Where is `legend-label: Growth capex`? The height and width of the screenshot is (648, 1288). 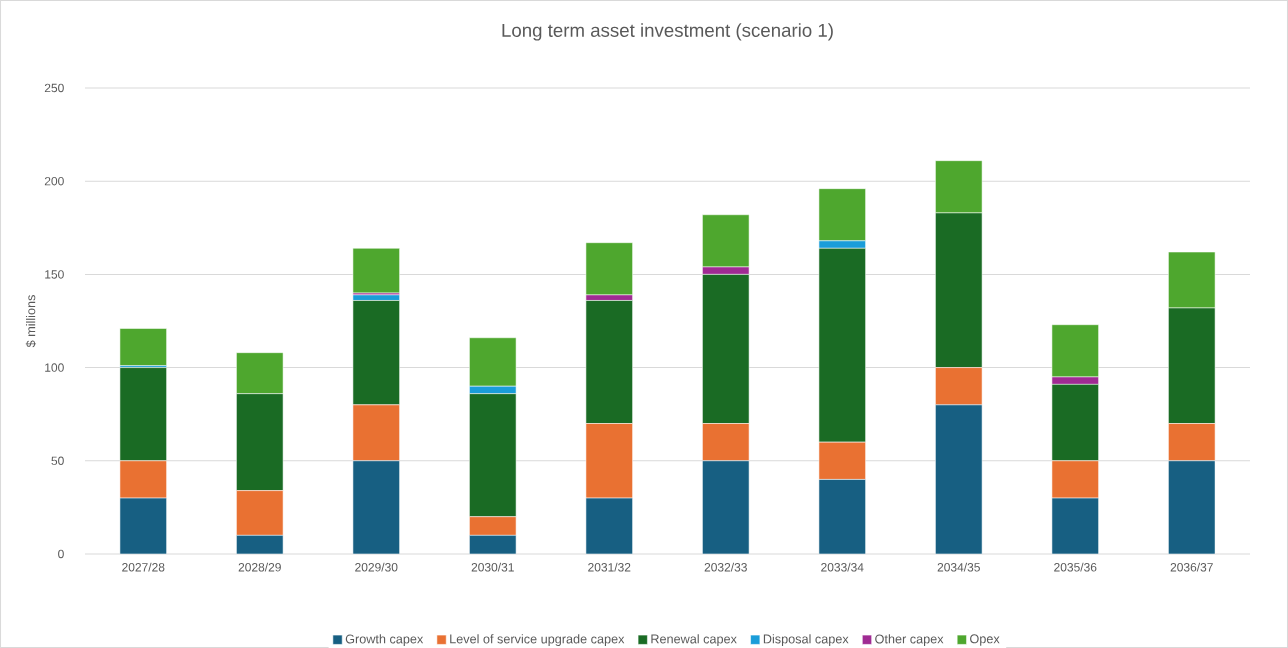 legend-label: Growth capex is located at coordinates (384, 640).